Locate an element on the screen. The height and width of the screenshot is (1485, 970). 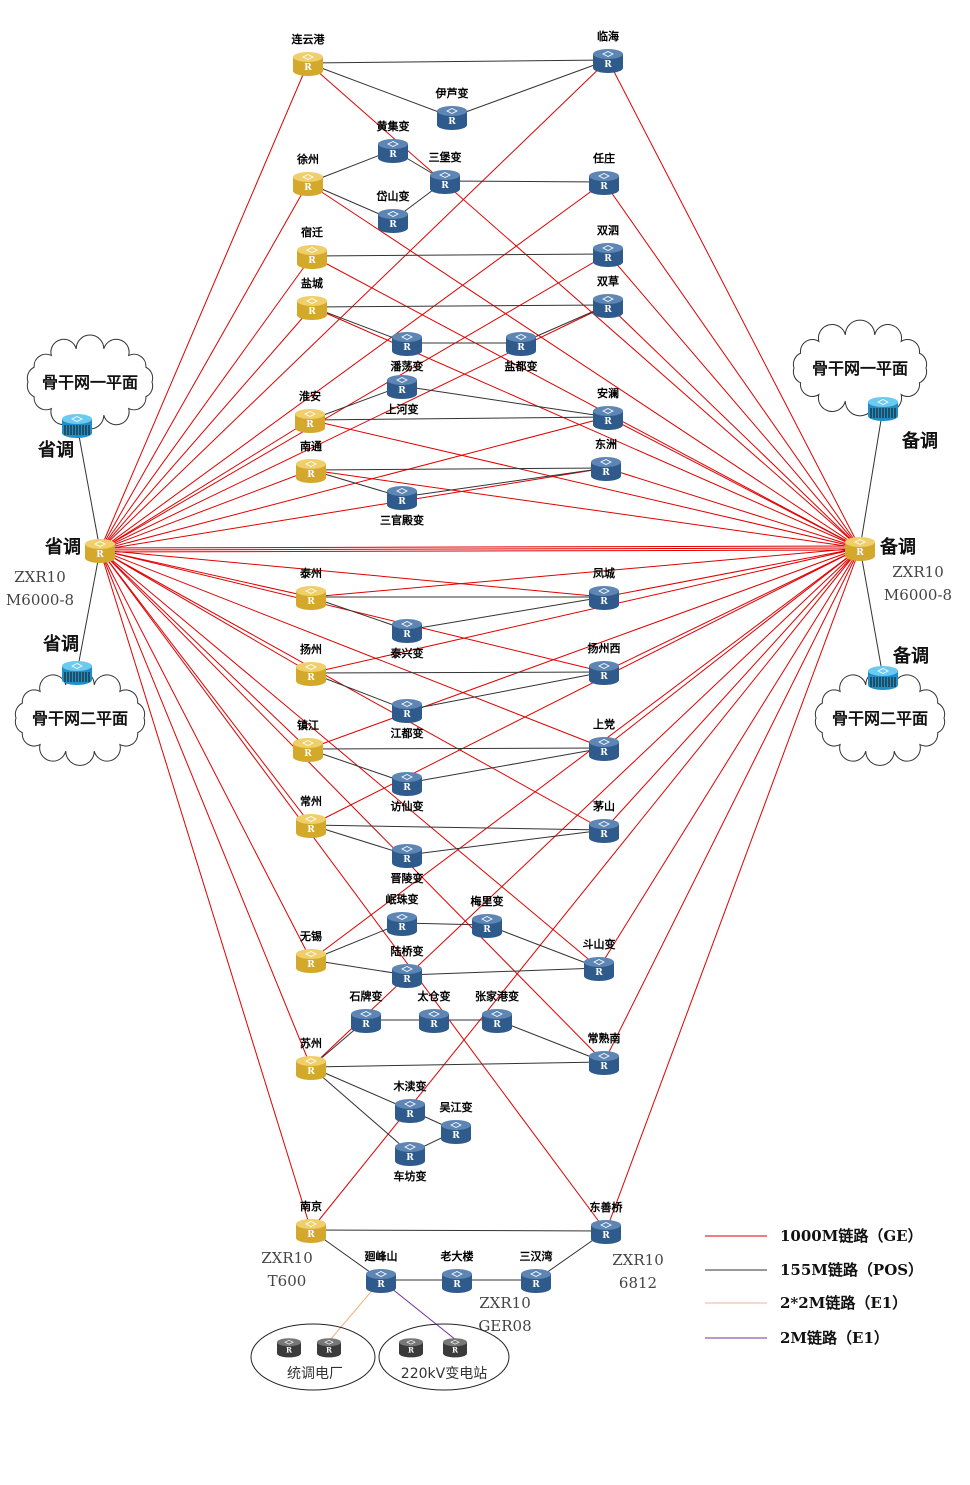
router-lyg: R is located at coordinates (308, 64).